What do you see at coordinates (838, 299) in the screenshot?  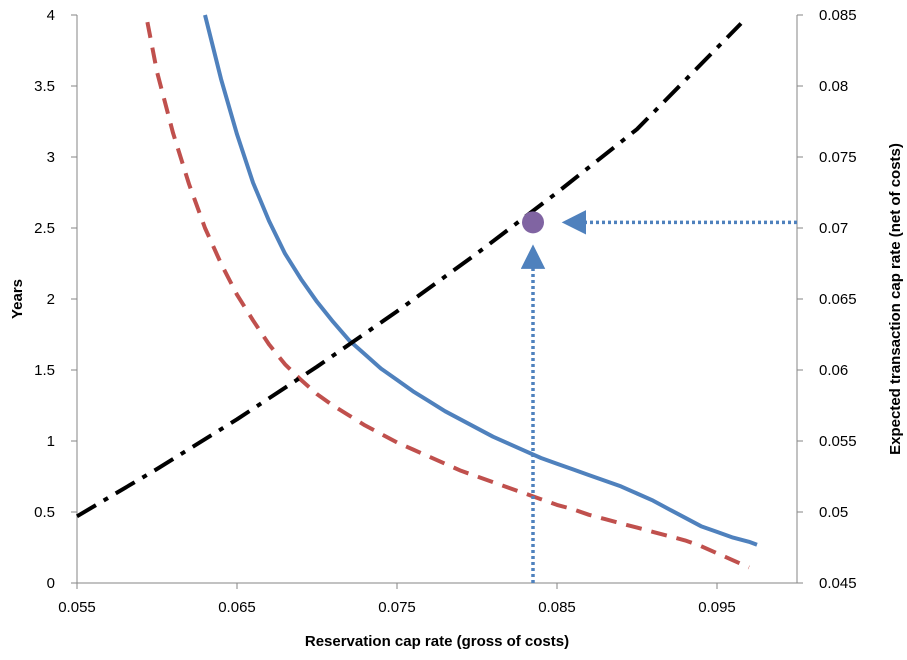 I see `y2-tick-label: 0.065` at bounding box center [838, 299].